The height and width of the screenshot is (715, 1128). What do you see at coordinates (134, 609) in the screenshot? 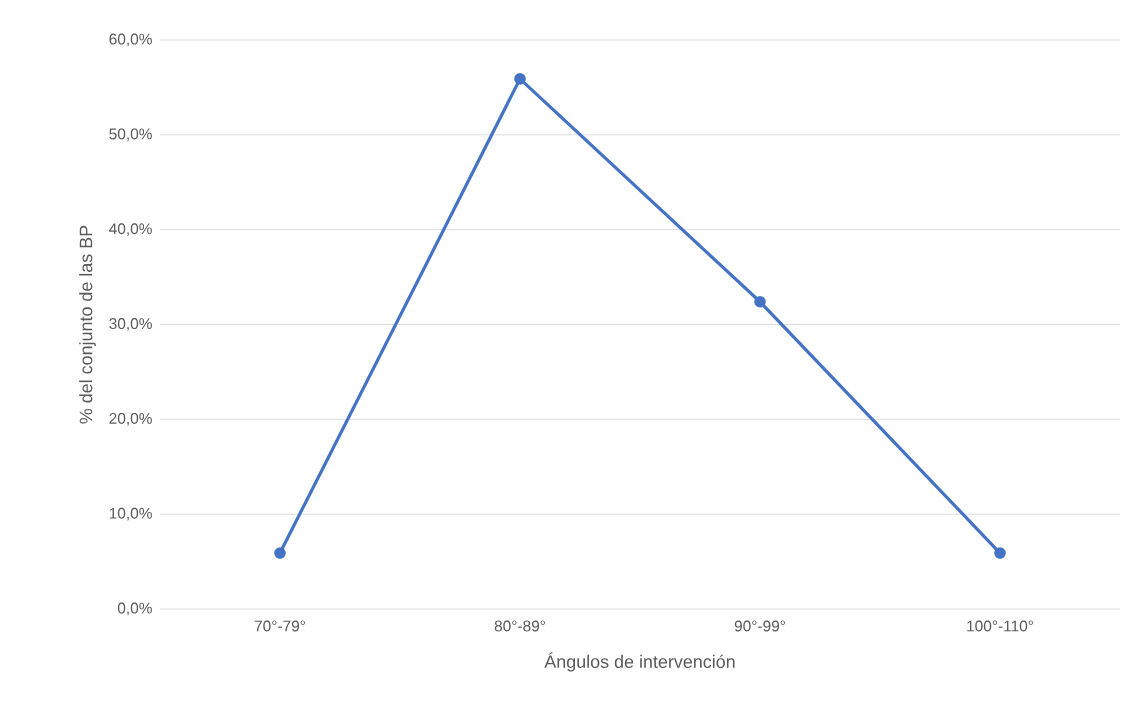
I see `y-tick-label: 0,0%` at bounding box center [134, 609].